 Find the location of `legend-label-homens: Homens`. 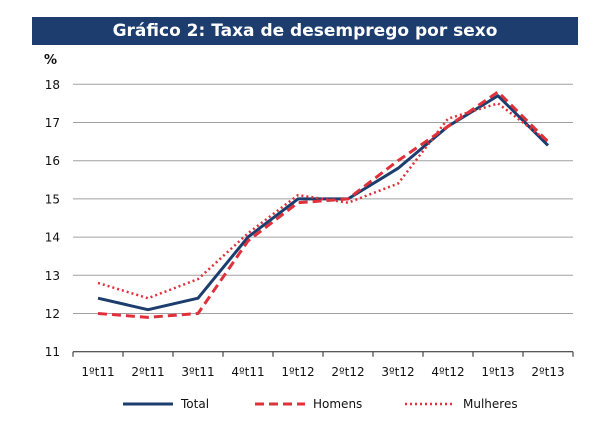

legend-label-homens: Homens is located at coordinates (337, 404).